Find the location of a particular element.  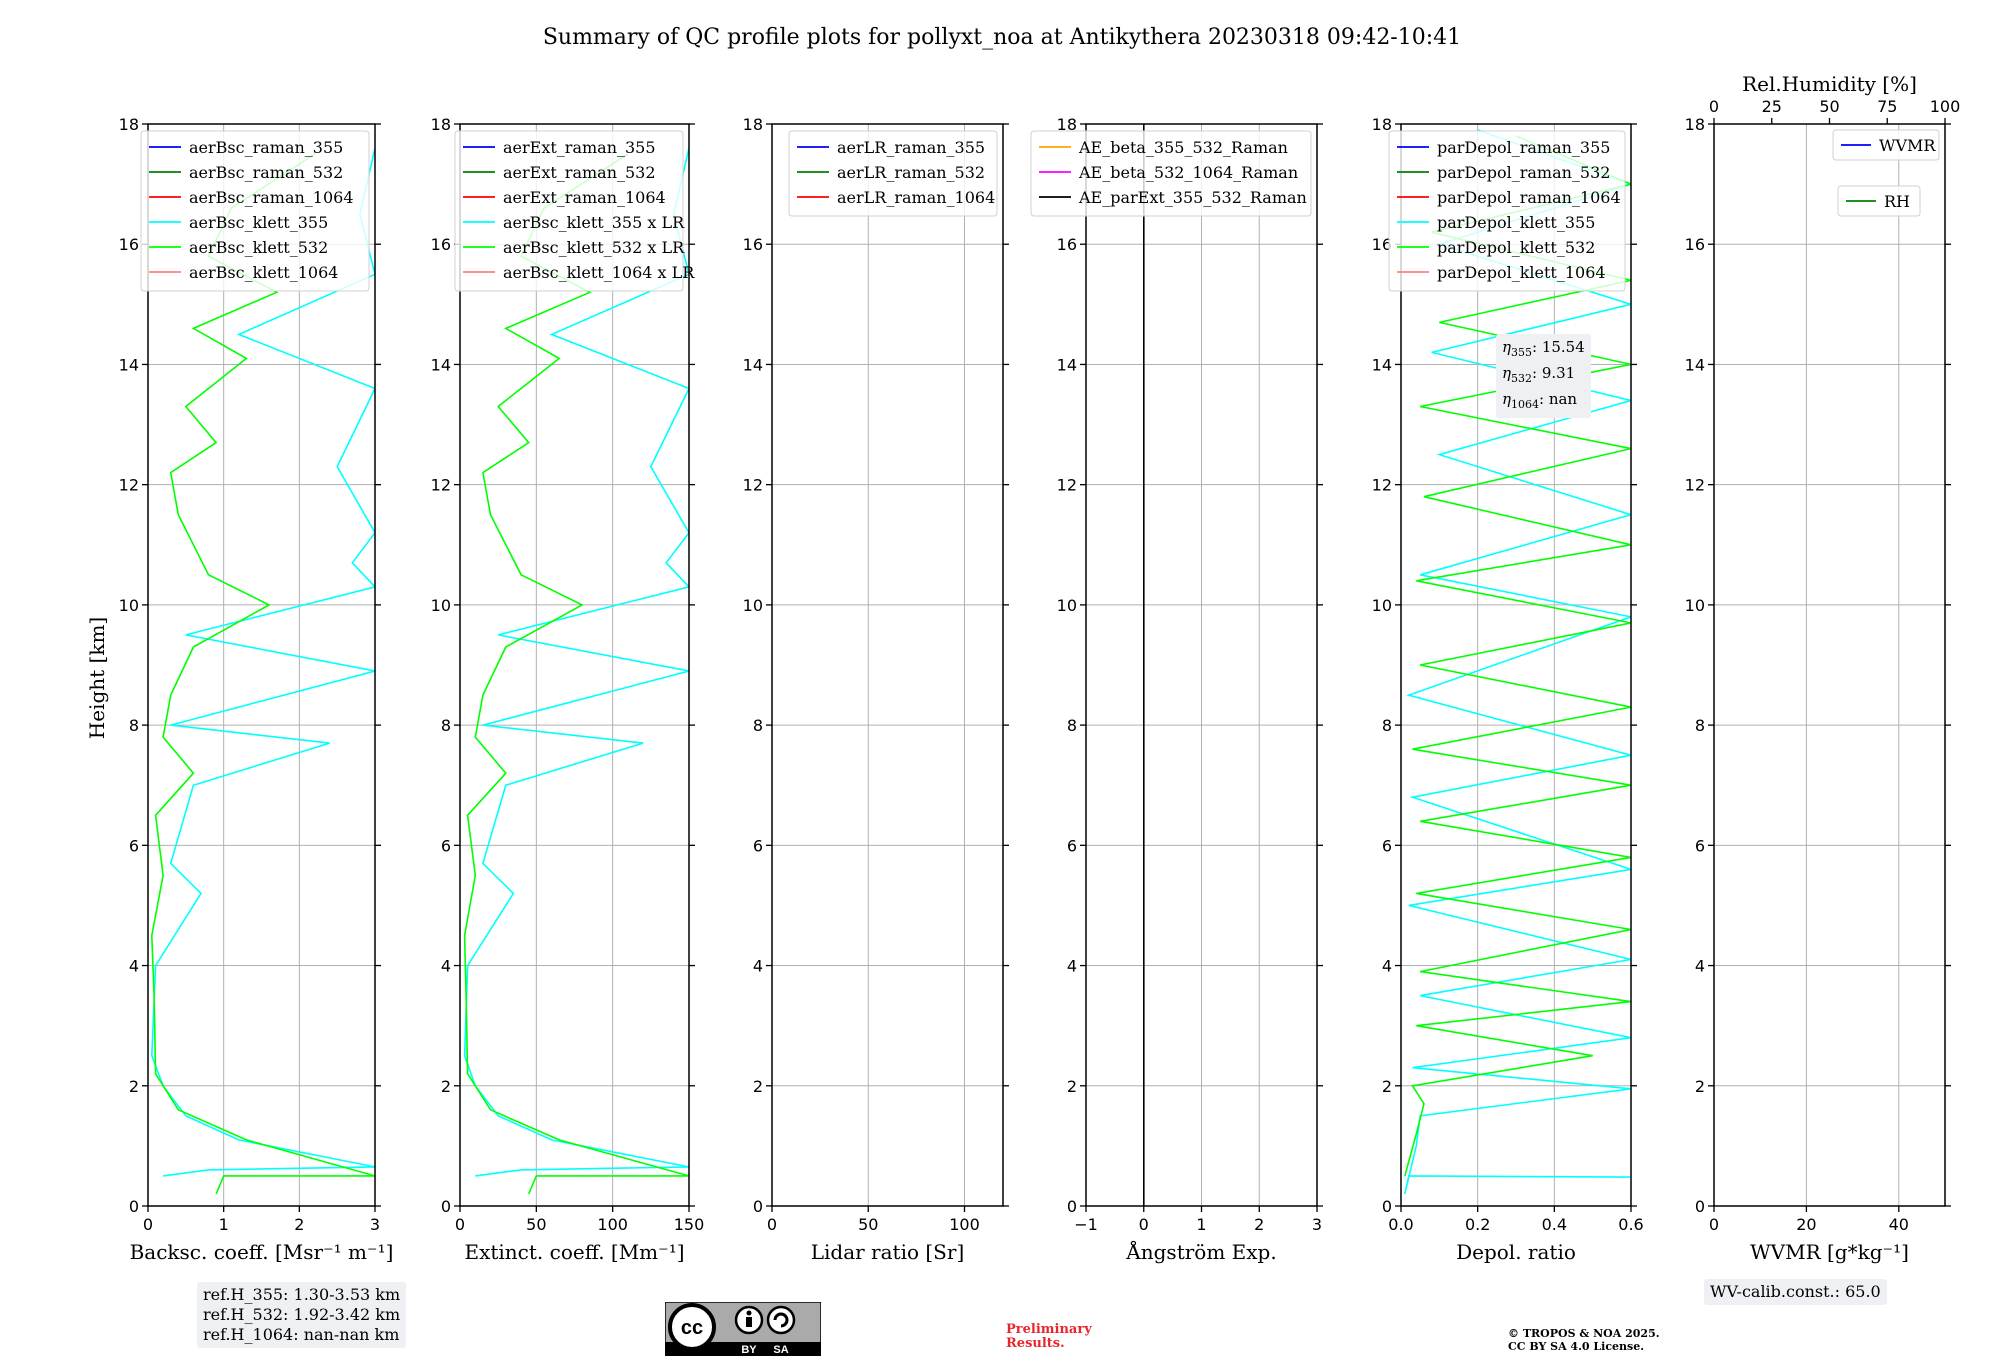

x-axis-label: Backsc. coeff. [Msr⁻¹ m⁻¹] is located at coordinates (262, 1252).